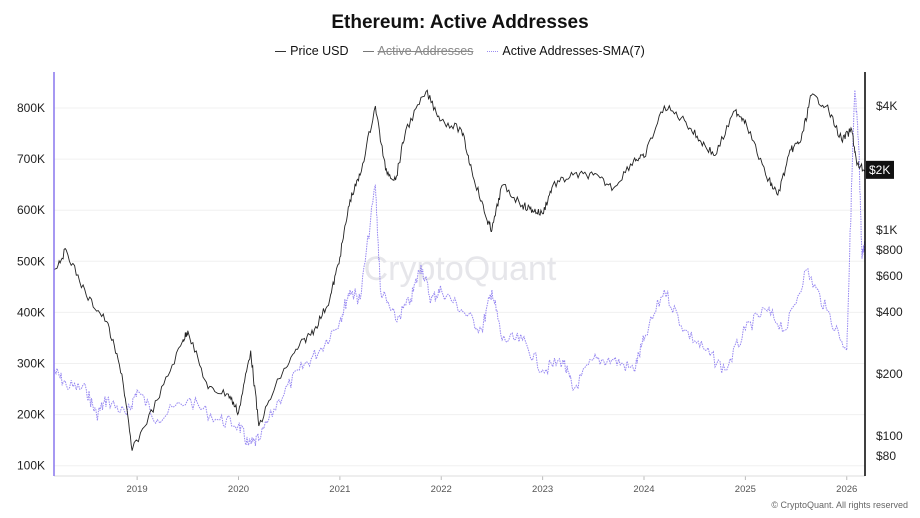 The width and height of the screenshot is (920, 518). What do you see at coordinates (31, 466) in the screenshot?
I see `y-left-tick-label: 100K` at bounding box center [31, 466].